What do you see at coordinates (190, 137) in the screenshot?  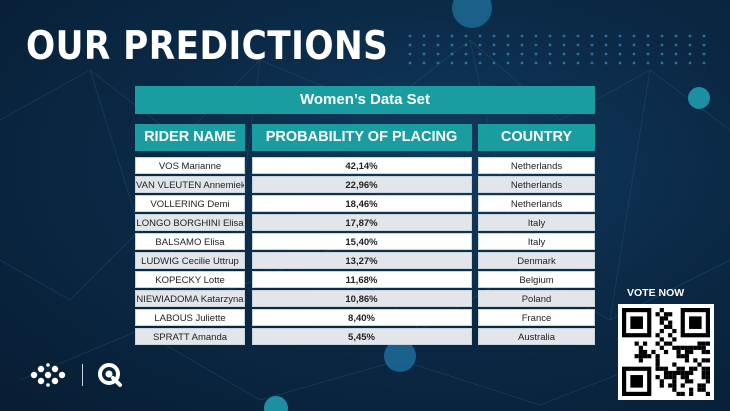 I see `header-rider-name: RIDER NAME` at bounding box center [190, 137].